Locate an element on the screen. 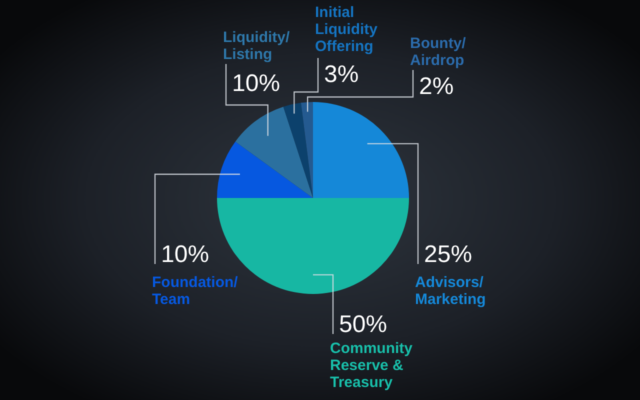  data-label: 50% is located at coordinates (363, 324).